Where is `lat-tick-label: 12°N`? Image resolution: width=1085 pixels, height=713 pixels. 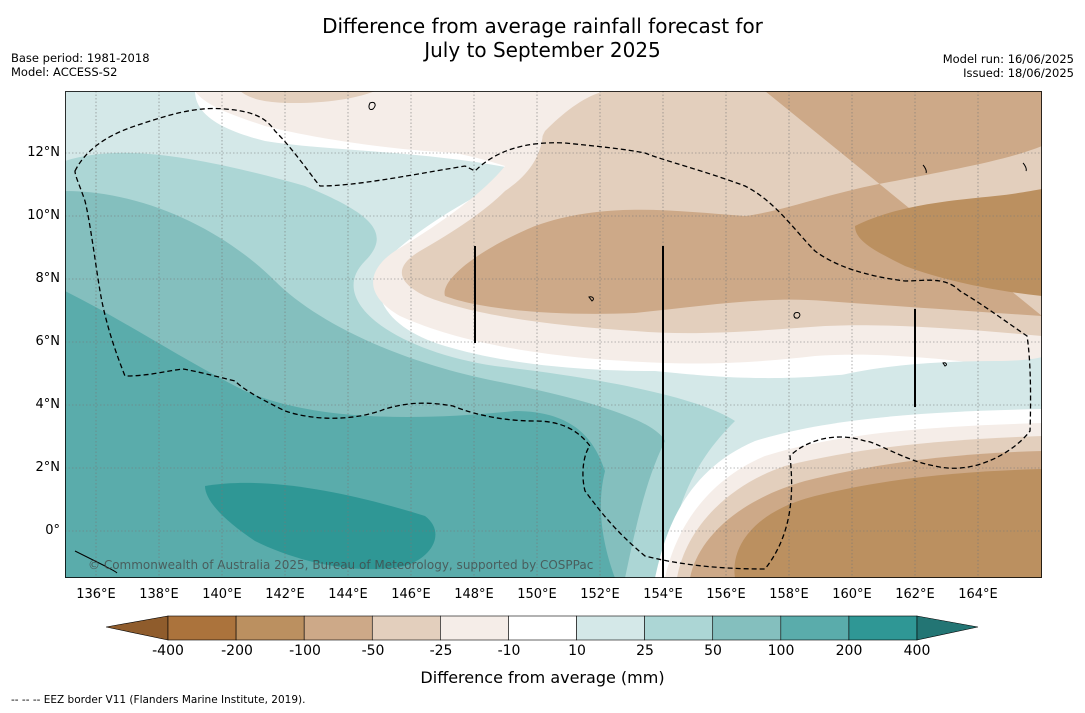
lat-tick-label: 12°N is located at coordinates (43, 152).